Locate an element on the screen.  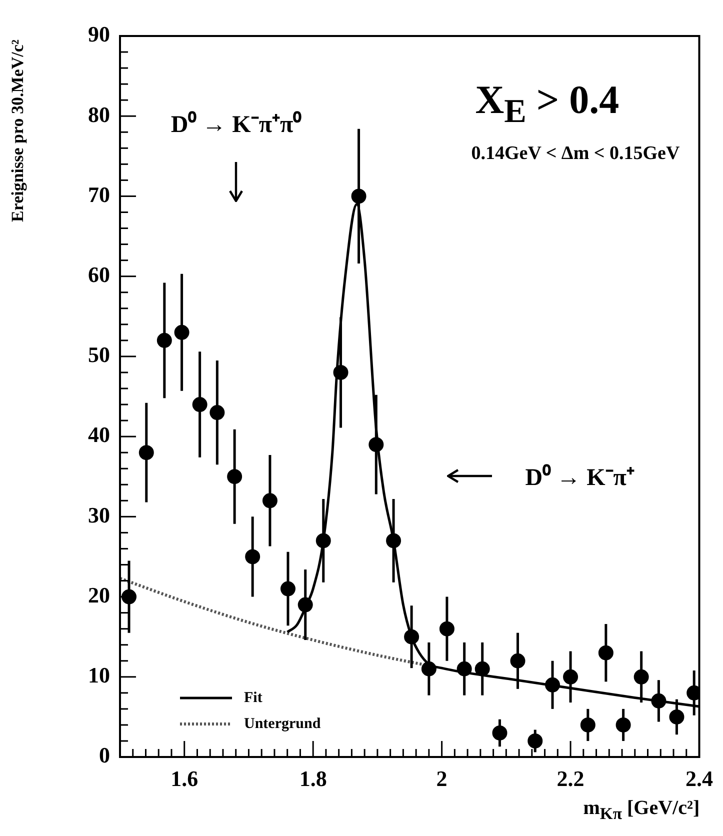
y-tick-label: 50 is located at coordinates (99, 355).